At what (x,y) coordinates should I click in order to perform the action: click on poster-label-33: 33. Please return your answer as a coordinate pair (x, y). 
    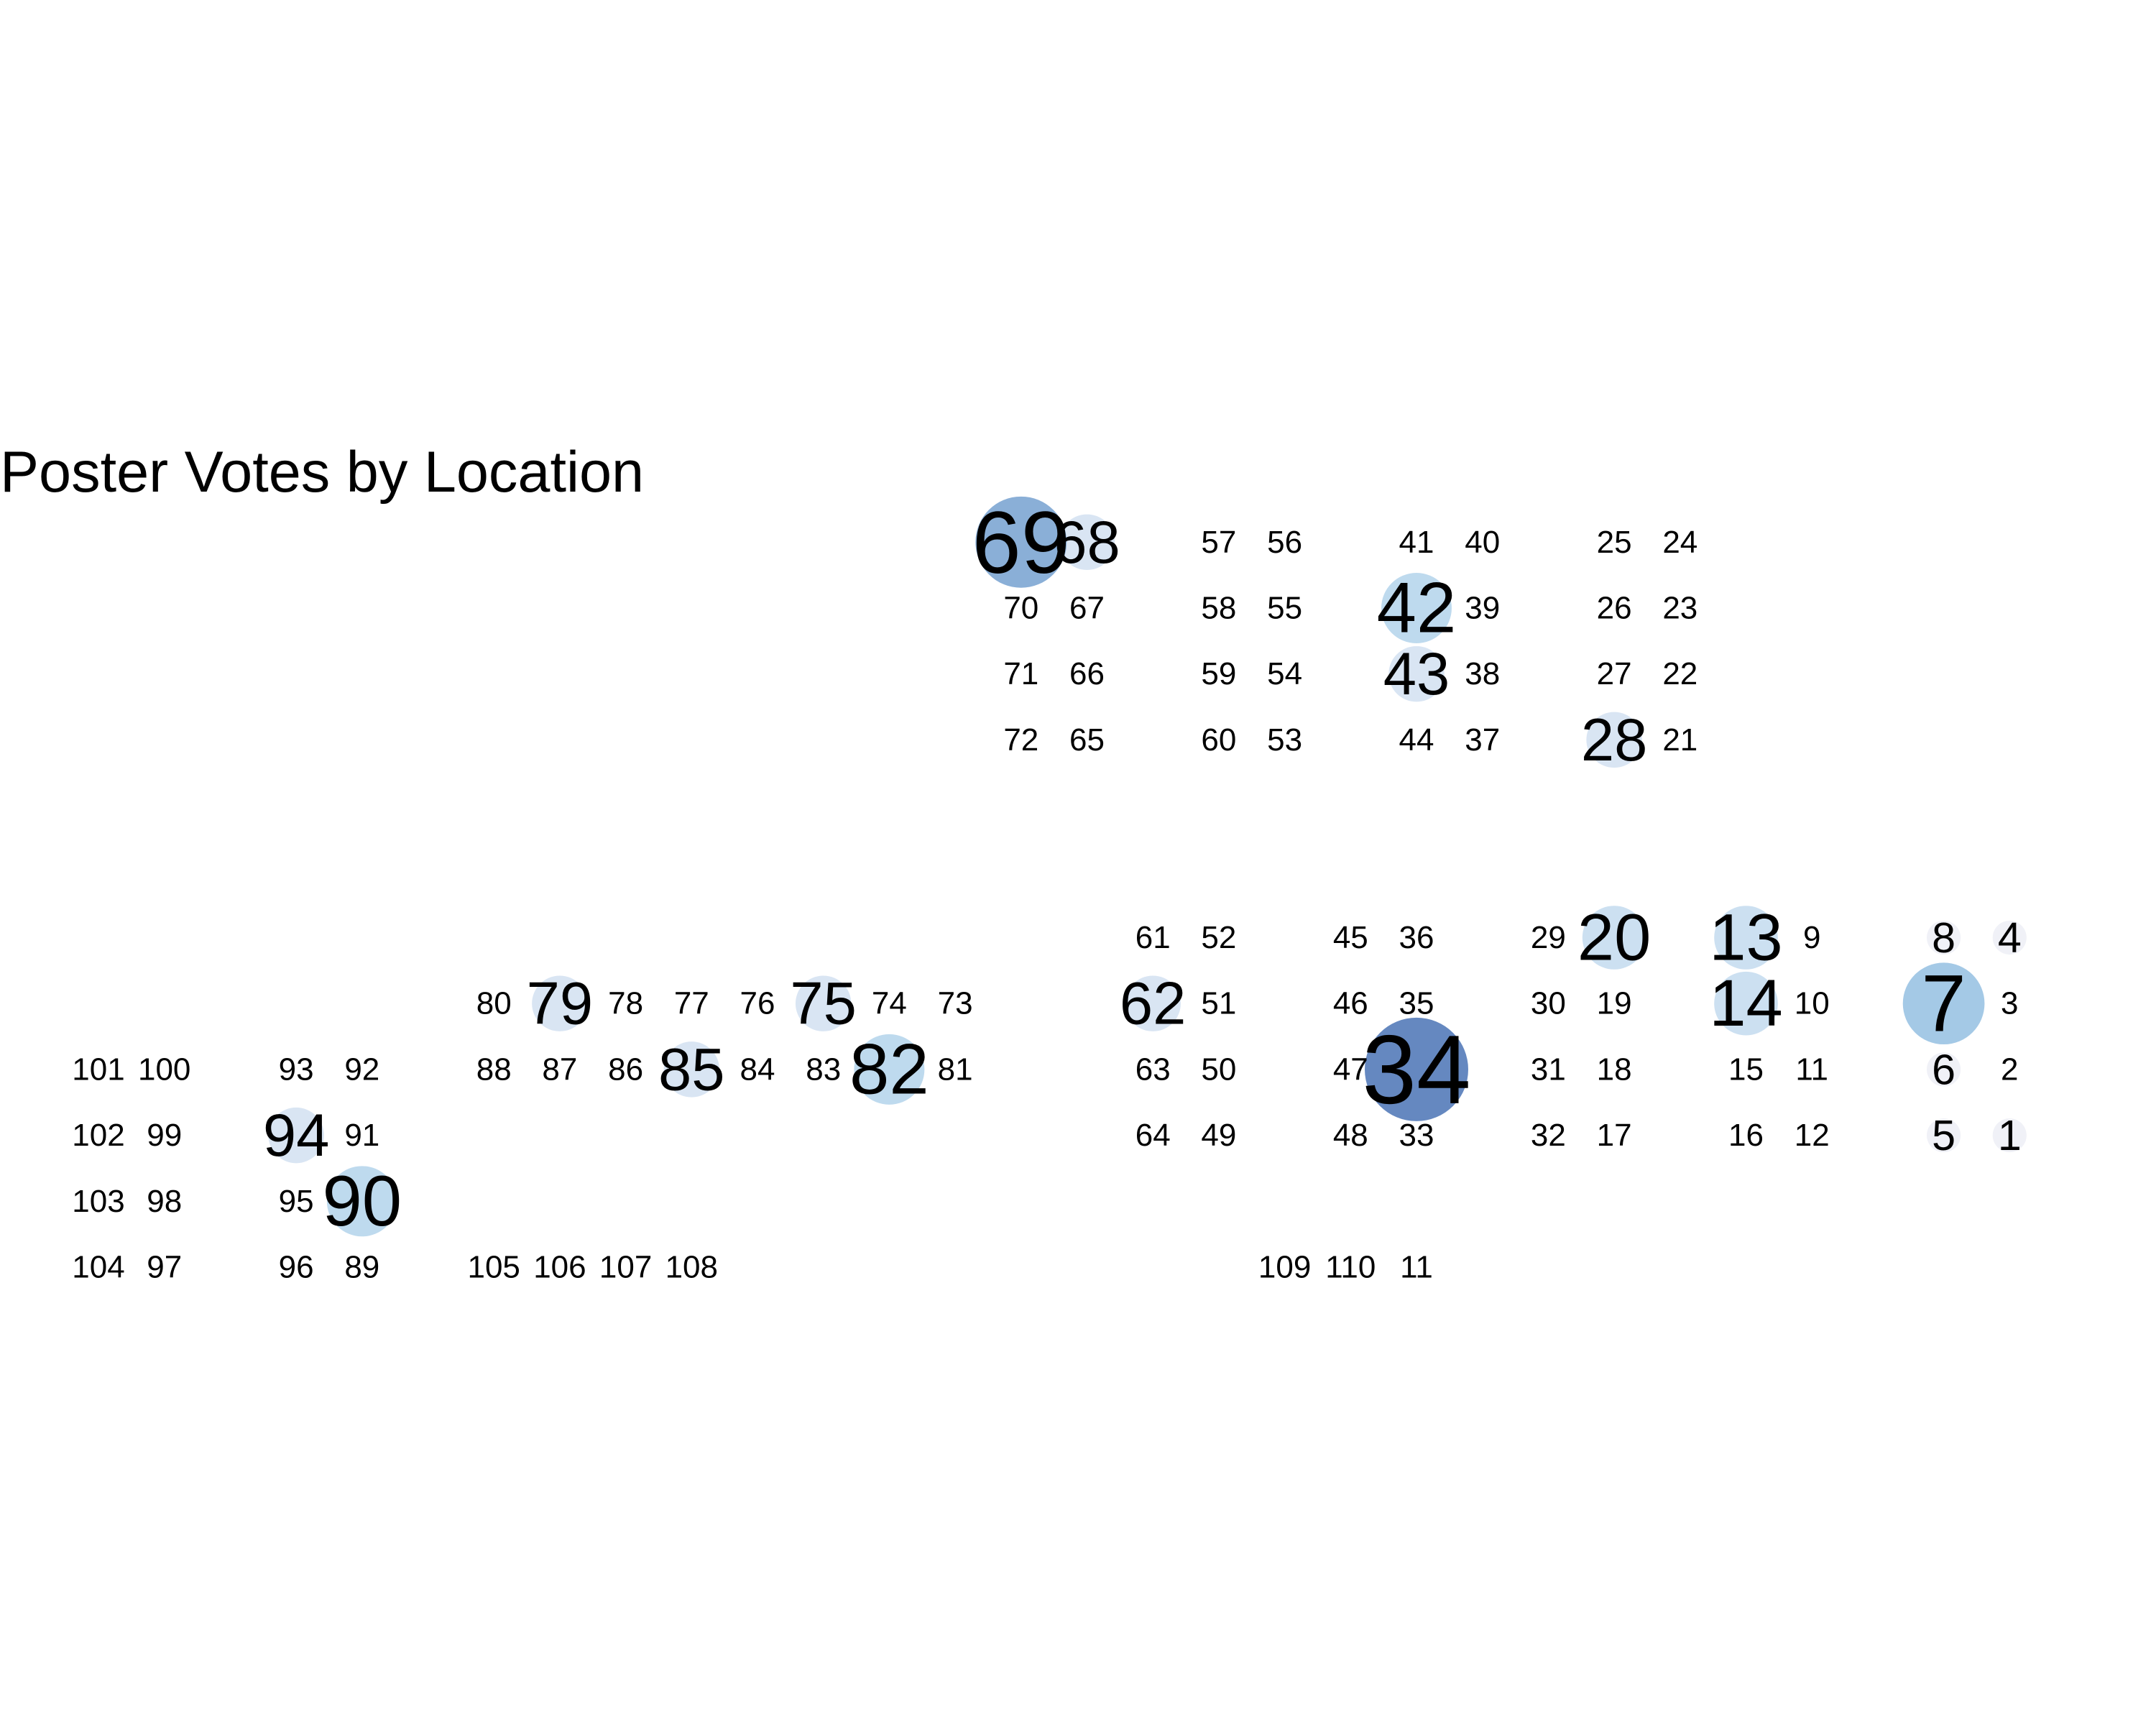
    Looking at the image, I should click on (1416, 1135).